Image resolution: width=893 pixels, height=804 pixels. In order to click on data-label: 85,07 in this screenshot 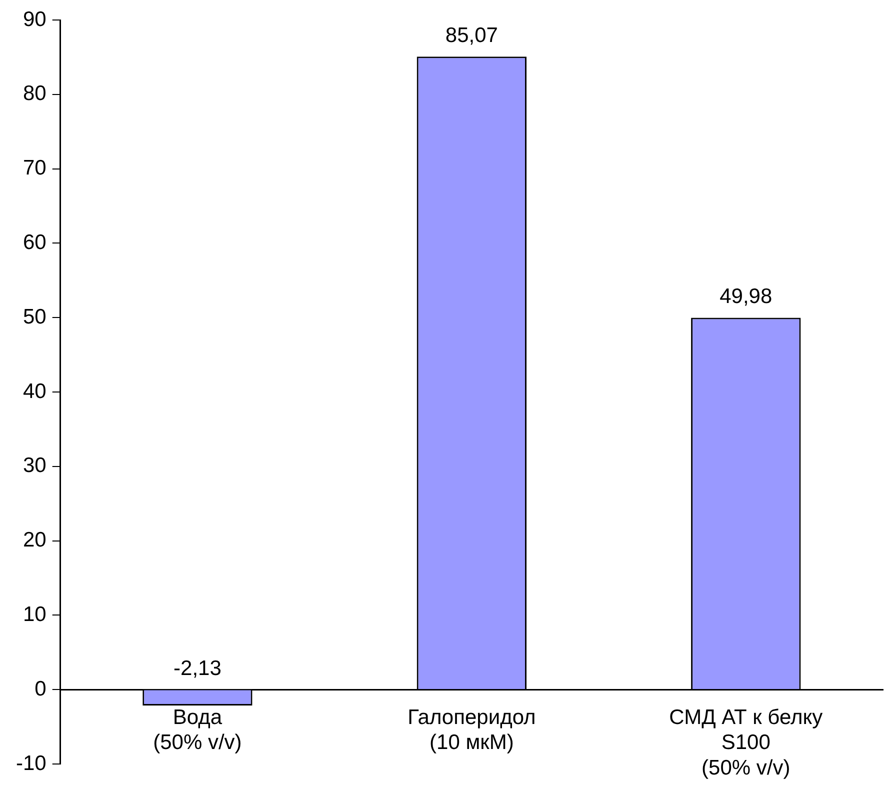, I will do `click(471, 35)`.